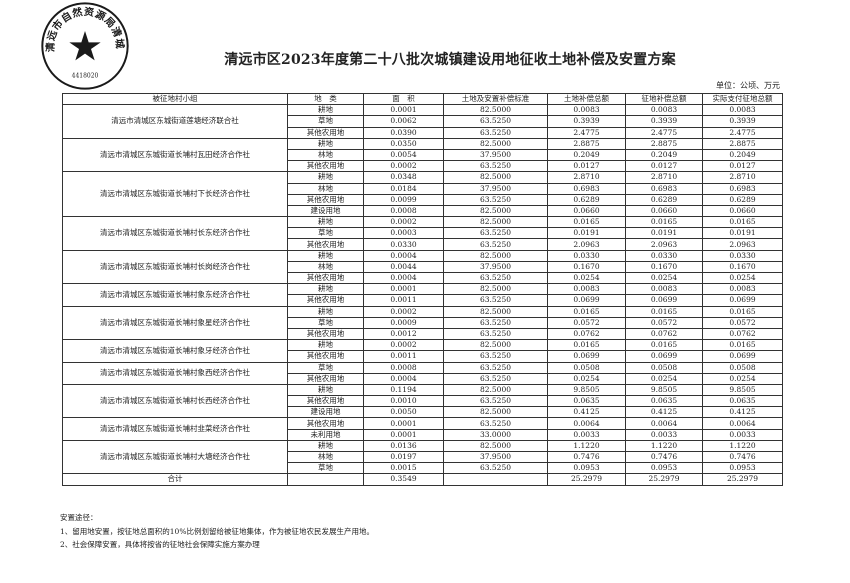 The image size is (850, 583). What do you see at coordinates (325, 99) in the screenshot?
I see `column-header: 地 类` at bounding box center [325, 99].